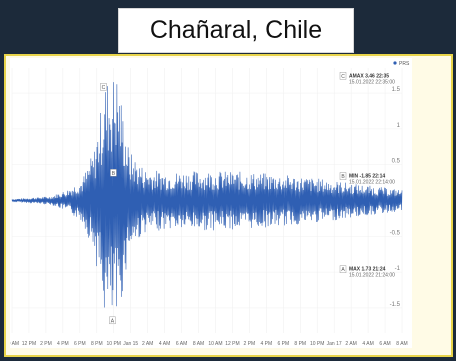 Image resolution: width=456 pixels, height=361 pixels. I want to click on annotation-marker-letter: A, so click(113, 321).